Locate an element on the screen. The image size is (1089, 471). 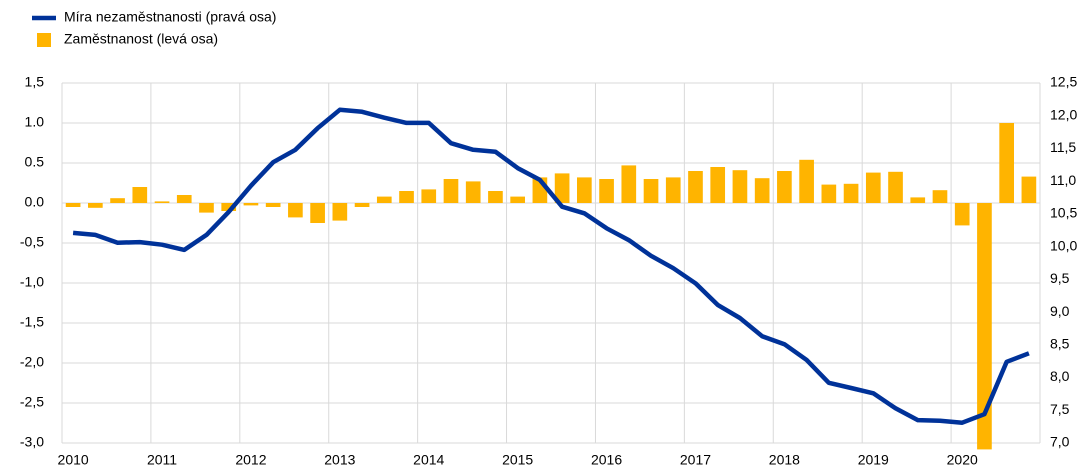
y-tick-label: 1,5 is located at coordinates (35, 82).